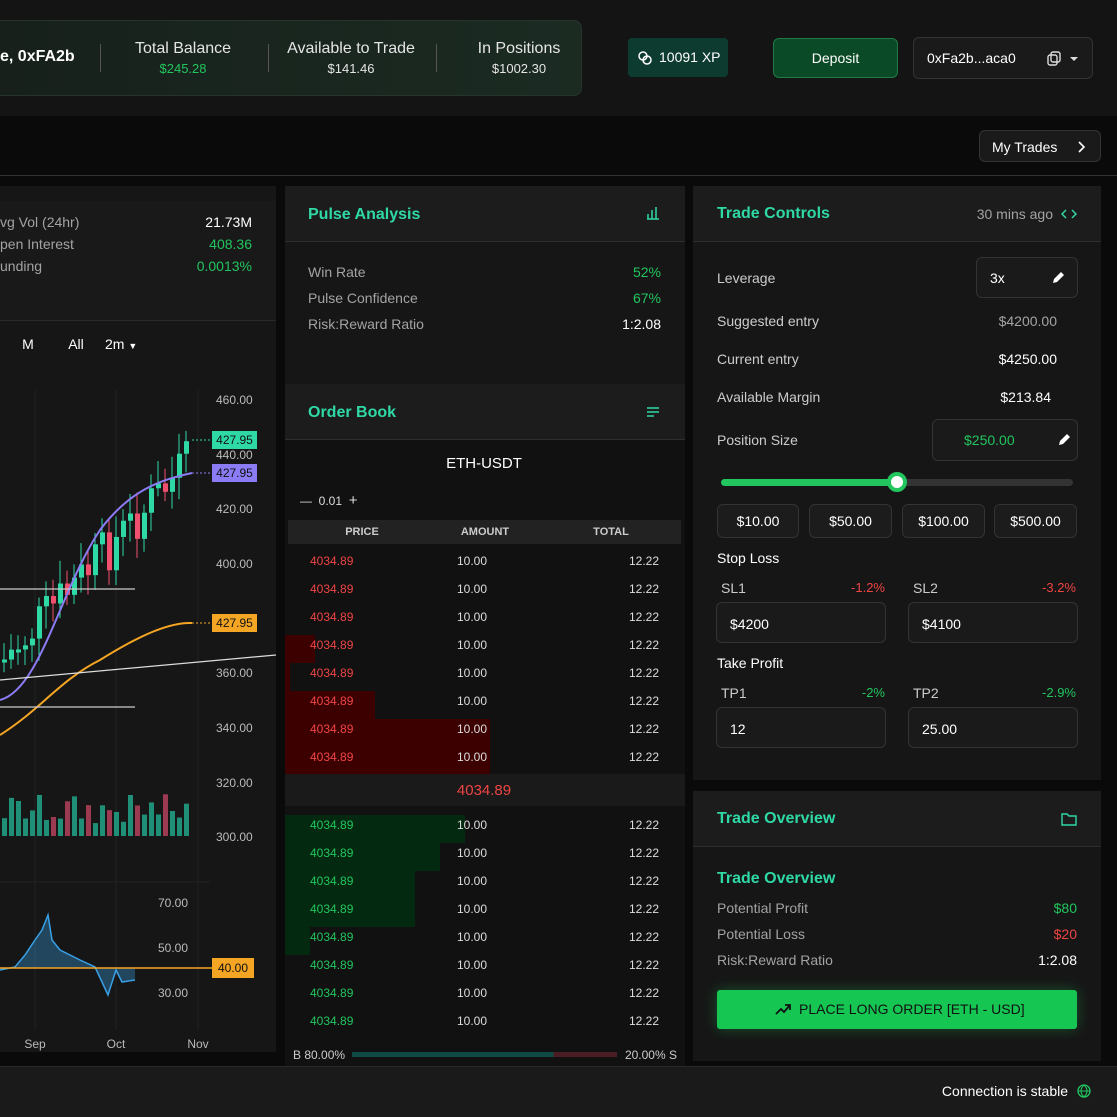 The width and height of the screenshot is (1117, 1117). What do you see at coordinates (1059, 587) in the screenshot?
I see `sl-change: -3.2%` at bounding box center [1059, 587].